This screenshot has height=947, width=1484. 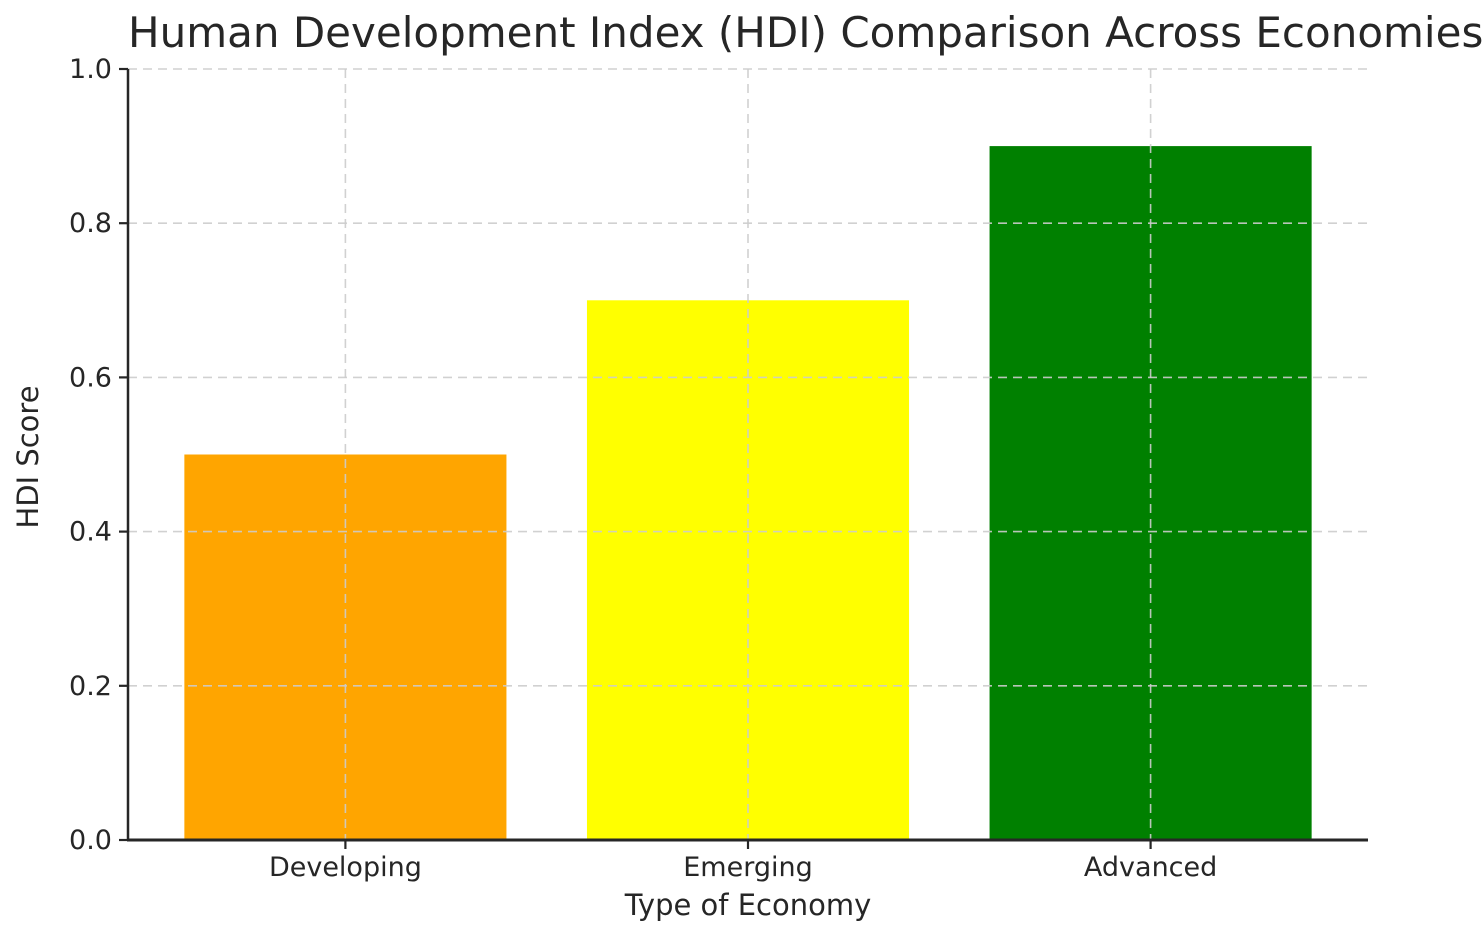 I want to click on y-tick-label-1.0: 1.0, so click(x=90, y=69).